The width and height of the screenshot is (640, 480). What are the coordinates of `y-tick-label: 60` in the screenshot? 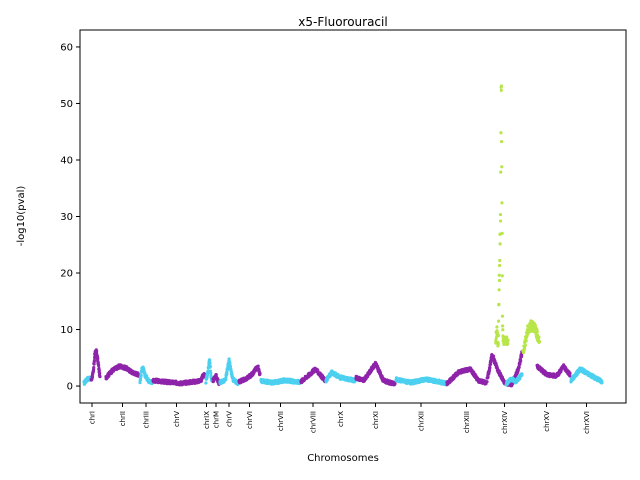 It's located at (66, 47).